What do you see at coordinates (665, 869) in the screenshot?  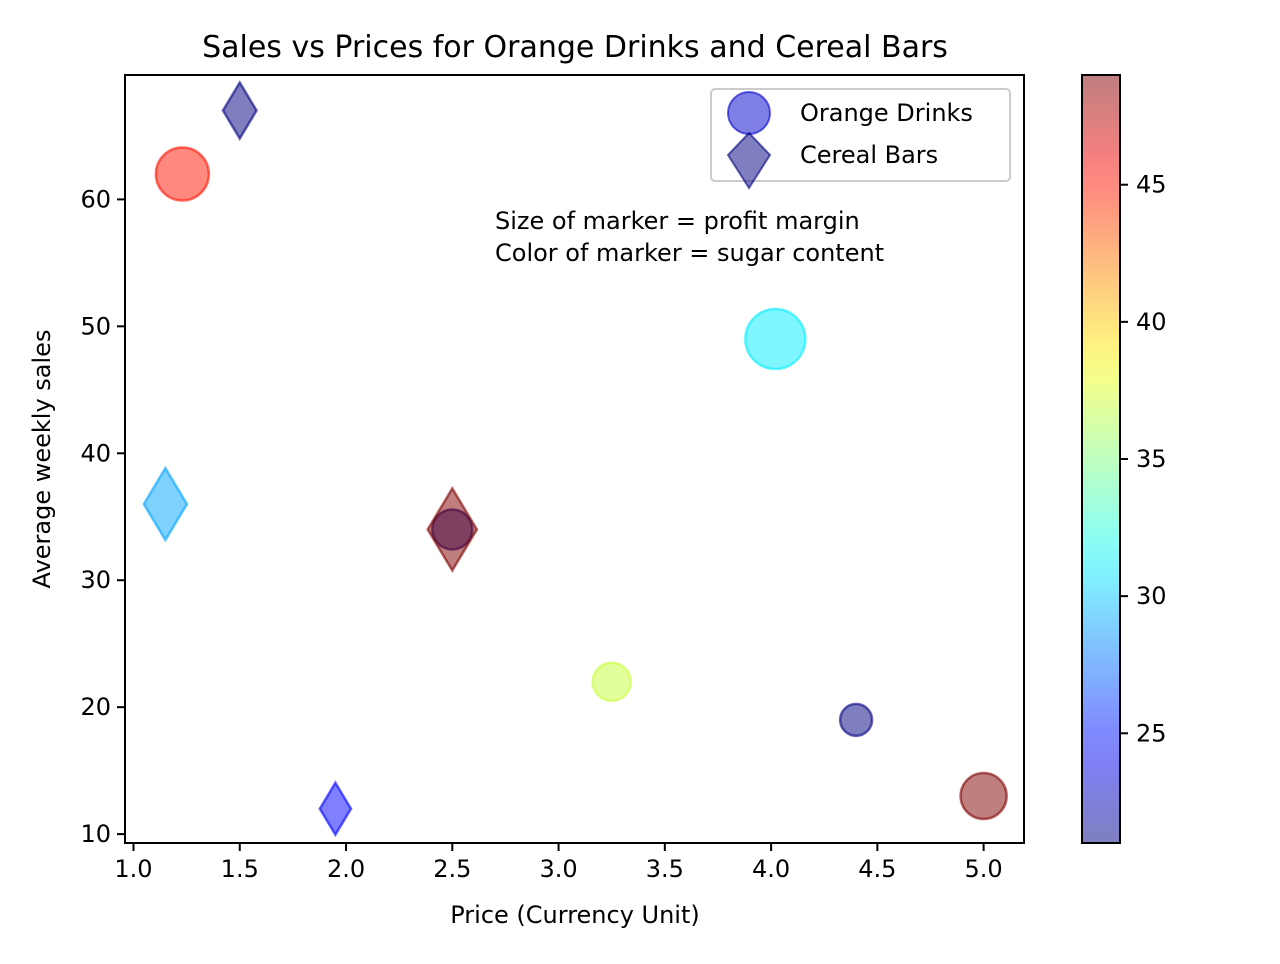 I see `x-tick-label: 3.5` at bounding box center [665, 869].